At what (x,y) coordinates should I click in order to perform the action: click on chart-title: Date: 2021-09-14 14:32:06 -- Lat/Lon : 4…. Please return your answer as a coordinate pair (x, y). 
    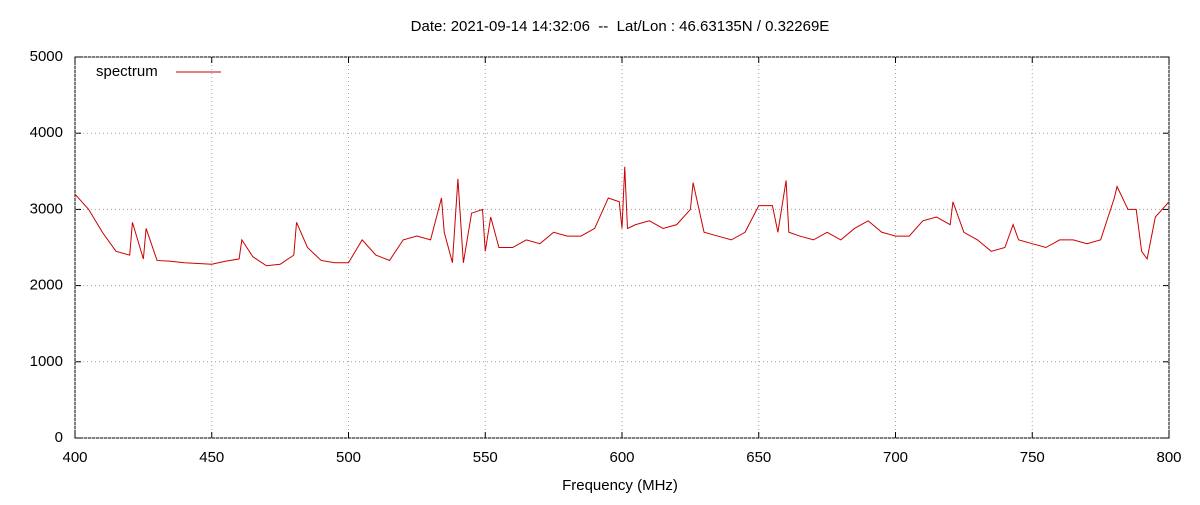
    Looking at the image, I should click on (620, 26).